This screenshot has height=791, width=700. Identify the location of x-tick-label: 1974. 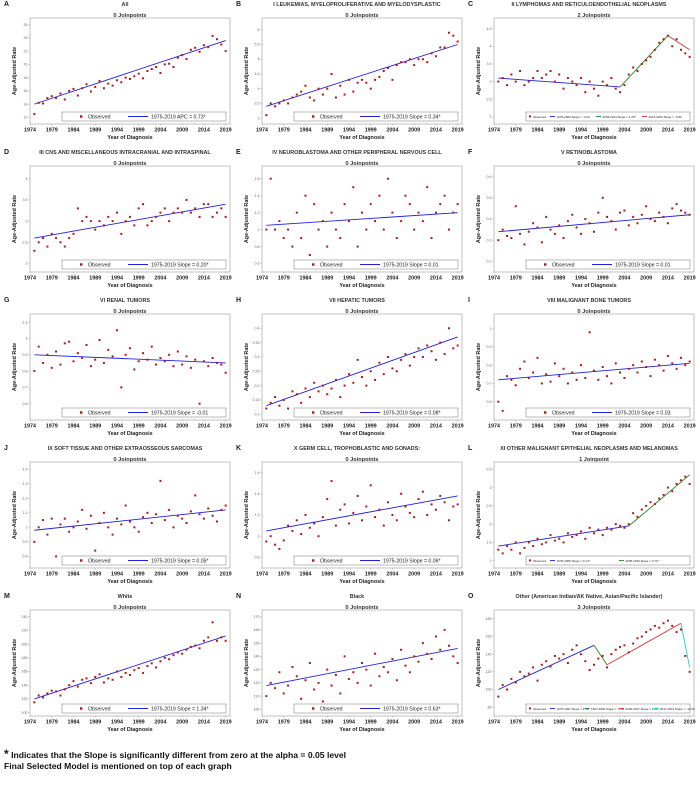
(262, 427).